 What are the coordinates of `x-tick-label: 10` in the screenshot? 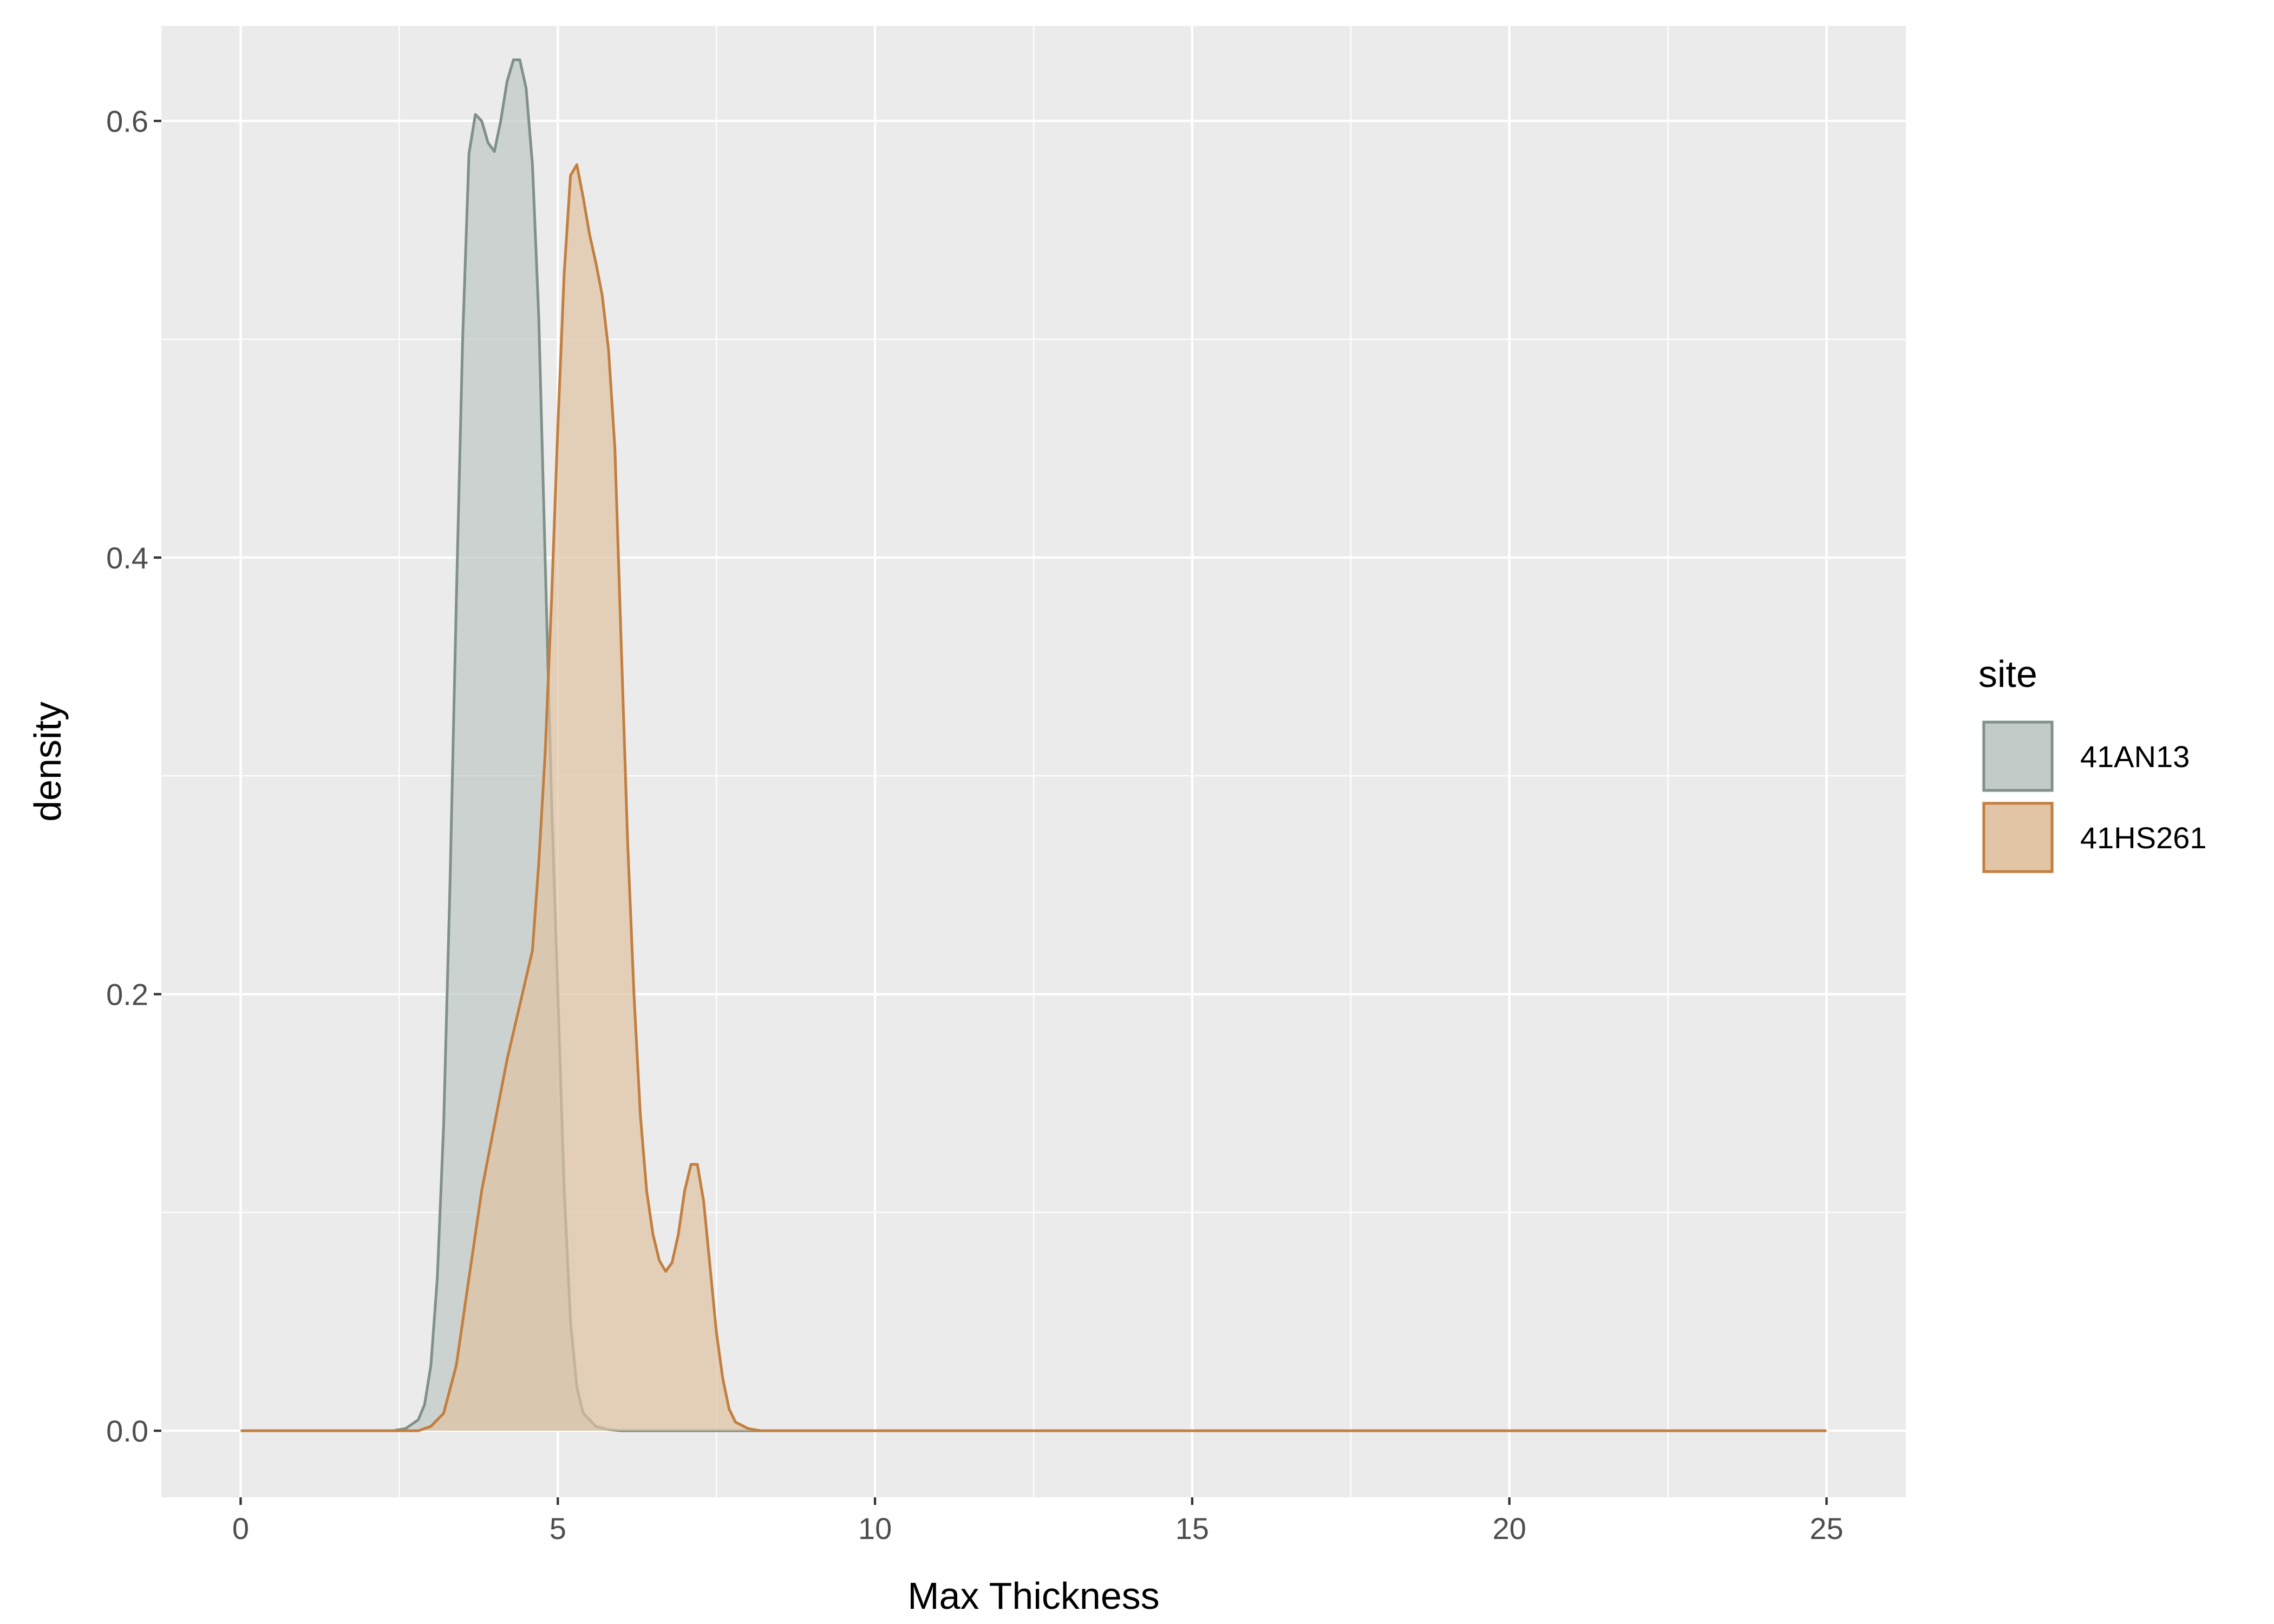 It's located at (875, 1528).